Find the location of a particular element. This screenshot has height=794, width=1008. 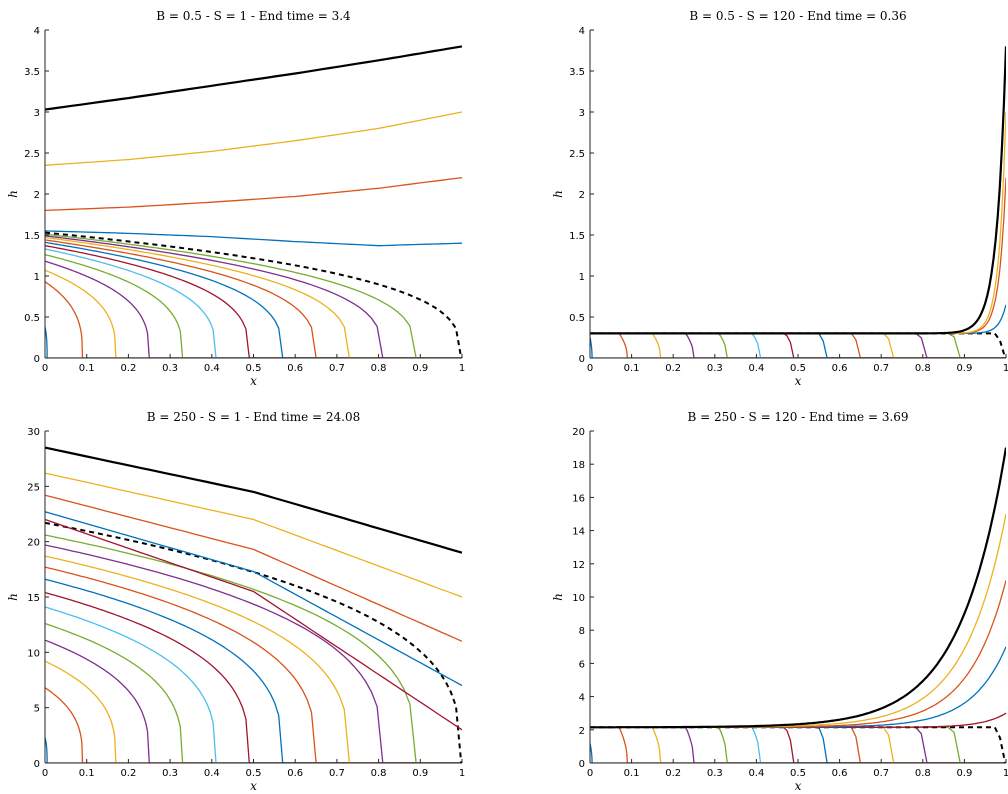

chart-title: B = 0.5 - S = 1 - End time = 3.4 is located at coordinates (253, 16).